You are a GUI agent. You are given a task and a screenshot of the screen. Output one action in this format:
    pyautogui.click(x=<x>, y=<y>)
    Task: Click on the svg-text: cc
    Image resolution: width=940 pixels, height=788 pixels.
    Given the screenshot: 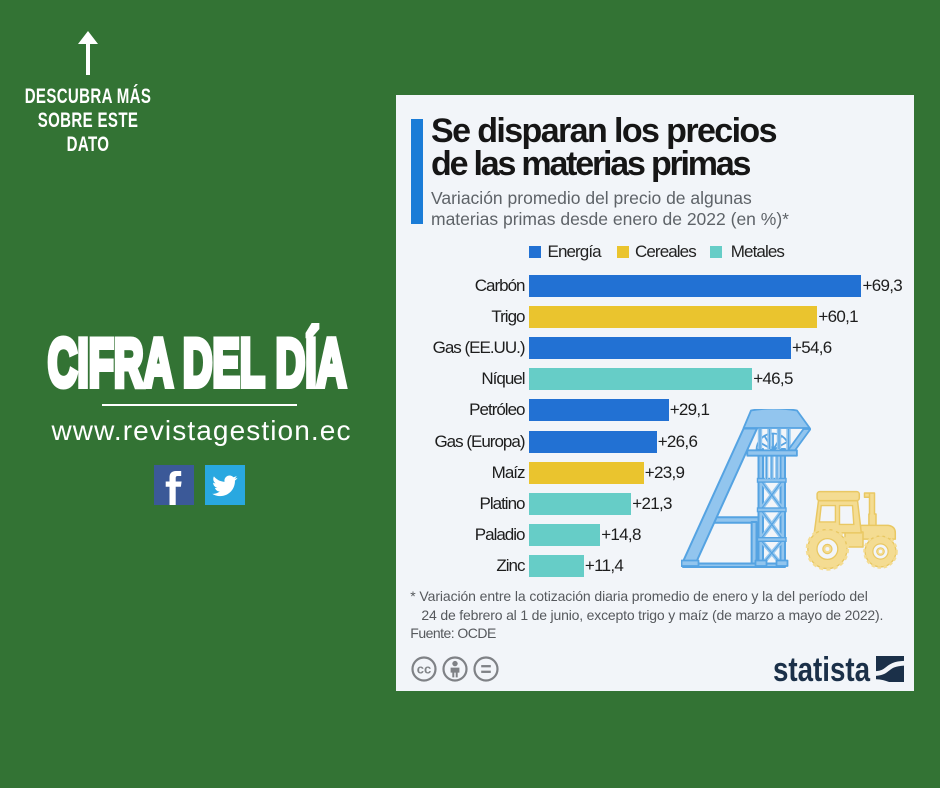 What is the action you would take?
    pyautogui.click(x=423, y=669)
    